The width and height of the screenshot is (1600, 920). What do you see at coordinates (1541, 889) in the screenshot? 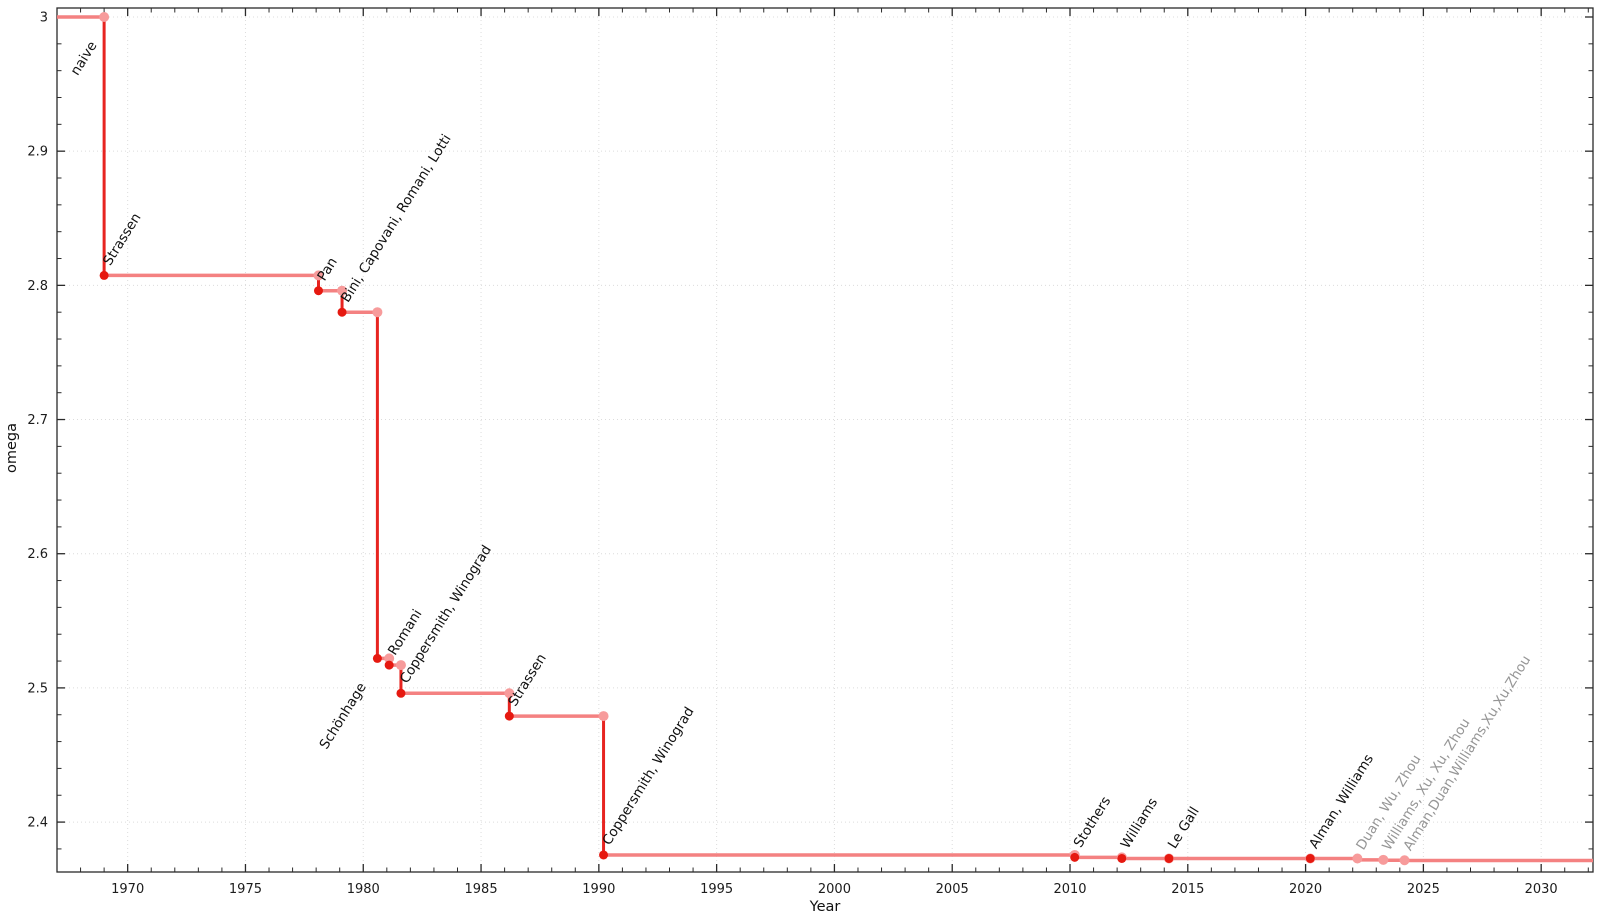
I see `x-tick-label: 2030` at bounding box center [1541, 889].